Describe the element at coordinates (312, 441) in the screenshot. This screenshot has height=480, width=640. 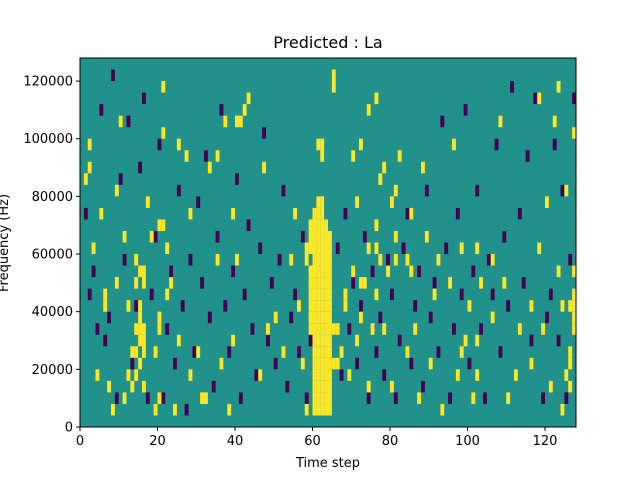
I see `x-tick-label: 60` at that location.